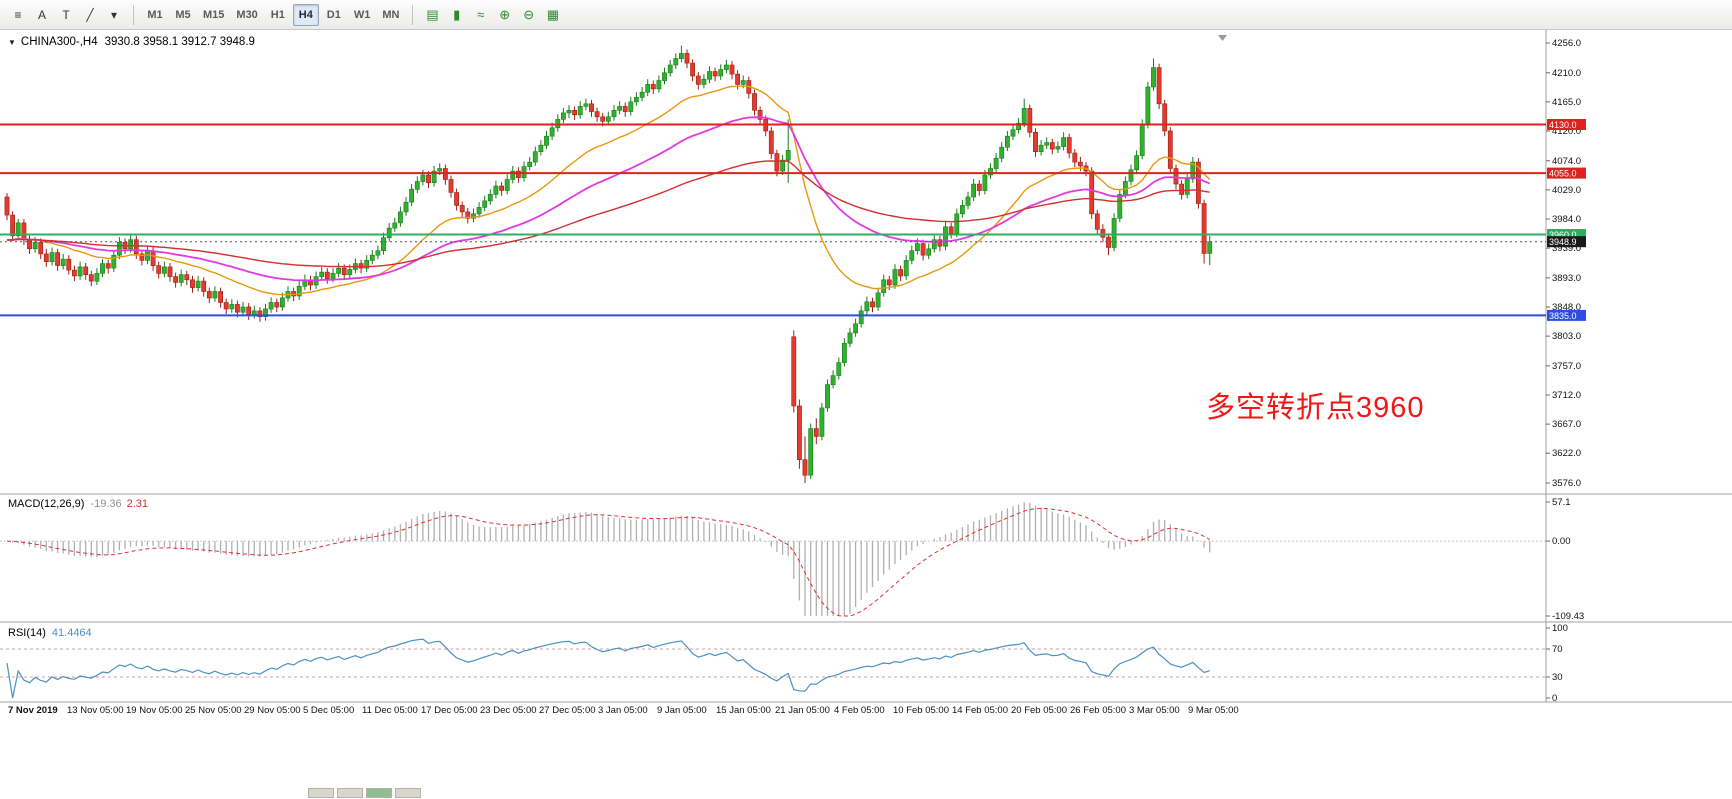 The height and width of the screenshot is (799, 1732). Describe the element at coordinates (1566, 190) in the screenshot. I see `svg-text: 4029.0` at that location.